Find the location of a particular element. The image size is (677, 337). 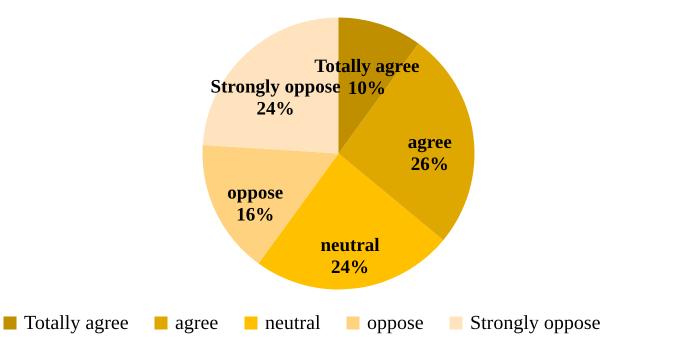

slice-label: neutral is located at coordinates (350, 245).